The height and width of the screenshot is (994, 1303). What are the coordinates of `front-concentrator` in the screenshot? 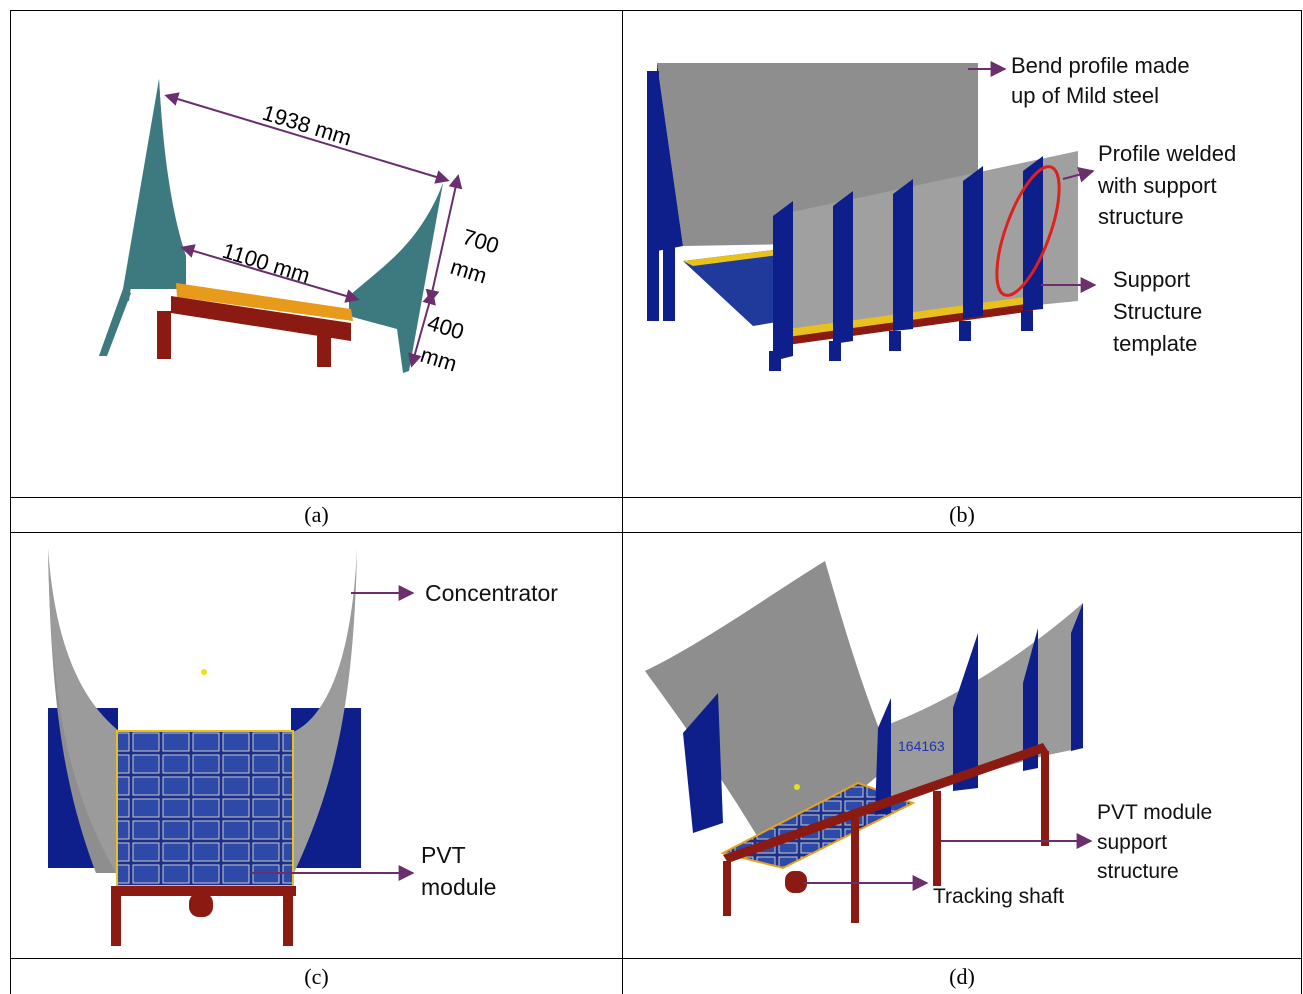 It's located at (980, 704).